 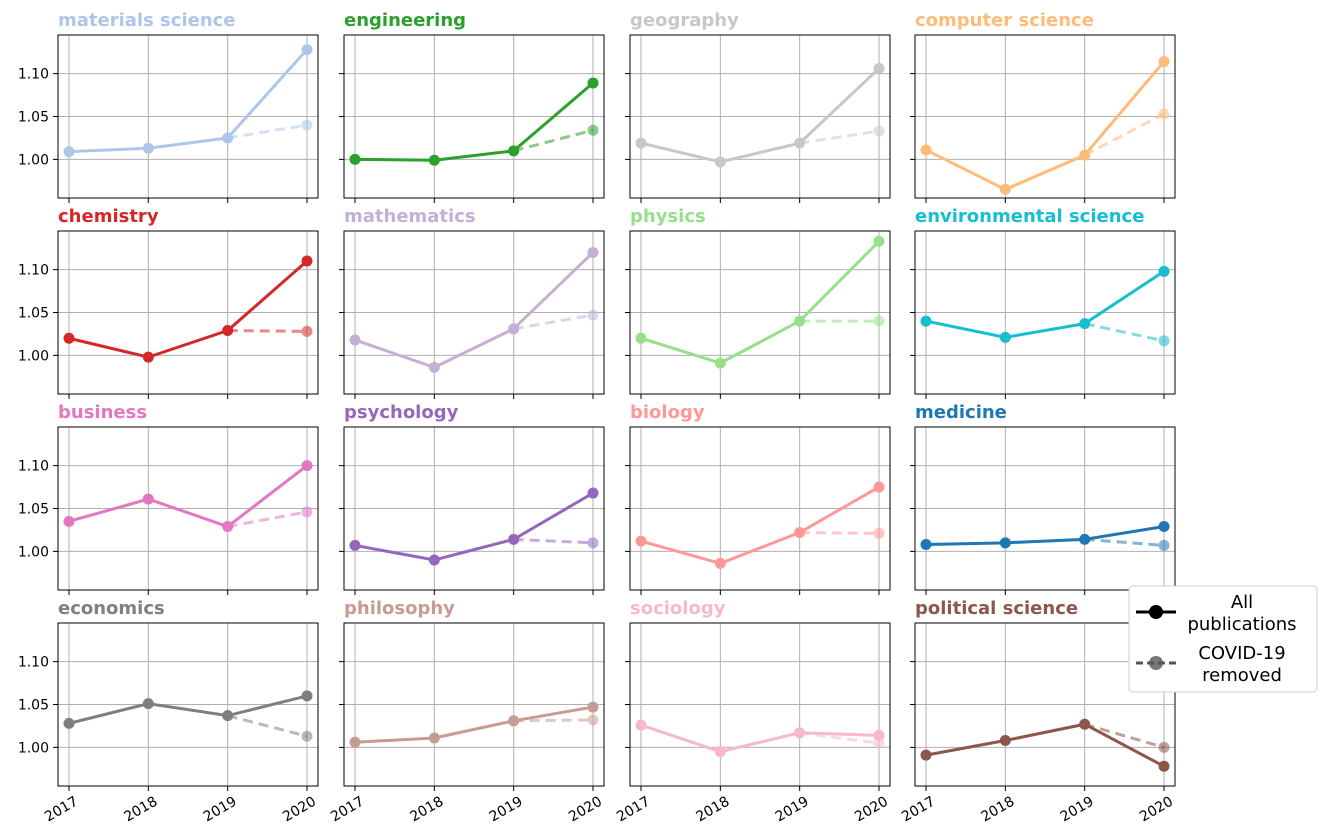 I want to click on panel-title: psychology, so click(x=401, y=412).